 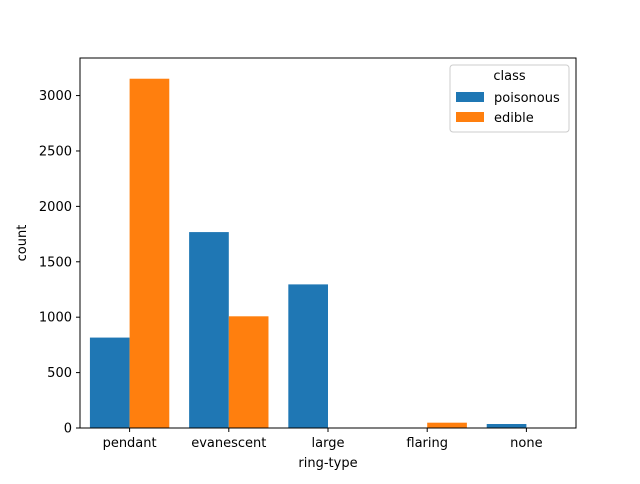 I want to click on bar-edible-pendant, so click(x=149, y=253).